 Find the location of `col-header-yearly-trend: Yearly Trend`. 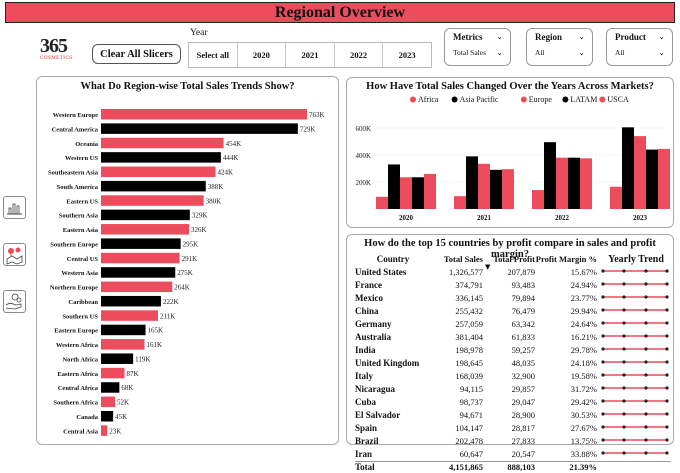

col-header-yearly-trend: Yearly Trend is located at coordinates (636, 259).